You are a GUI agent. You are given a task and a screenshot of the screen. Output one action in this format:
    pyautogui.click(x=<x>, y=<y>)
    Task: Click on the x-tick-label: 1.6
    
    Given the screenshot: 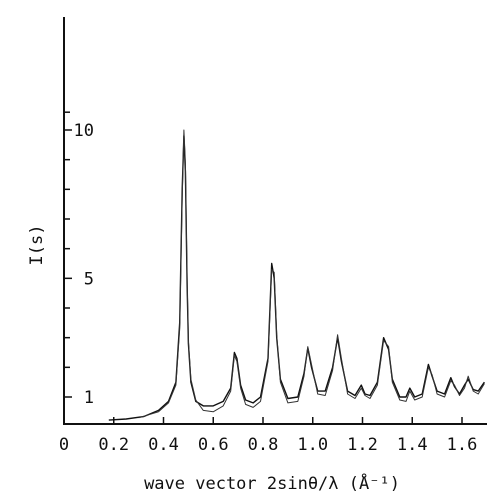 What is the action you would take?
    pyautogui.click(x=462, y=445)
    